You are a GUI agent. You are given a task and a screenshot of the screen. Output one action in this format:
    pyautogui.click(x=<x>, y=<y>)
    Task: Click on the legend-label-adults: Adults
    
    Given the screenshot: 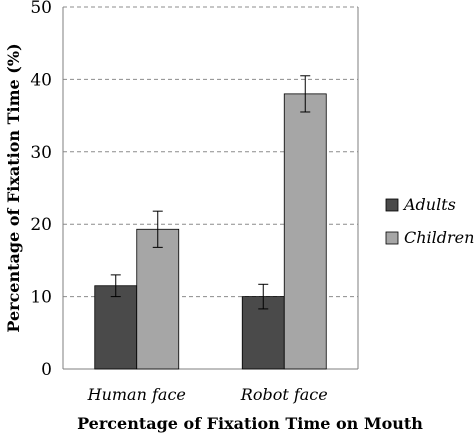 What is the action you would take?
    pyautogui.click(x=429, y=204)
    